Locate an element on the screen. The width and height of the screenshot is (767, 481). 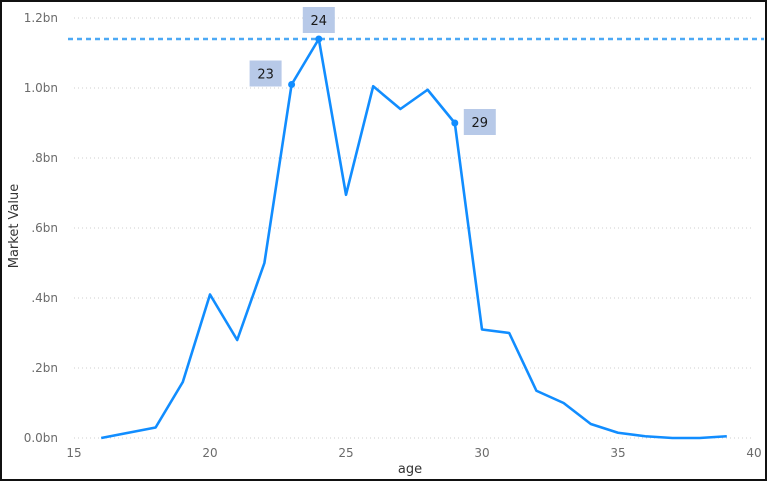
callouts: 23 24 29 is located at coordinates (372, 71).